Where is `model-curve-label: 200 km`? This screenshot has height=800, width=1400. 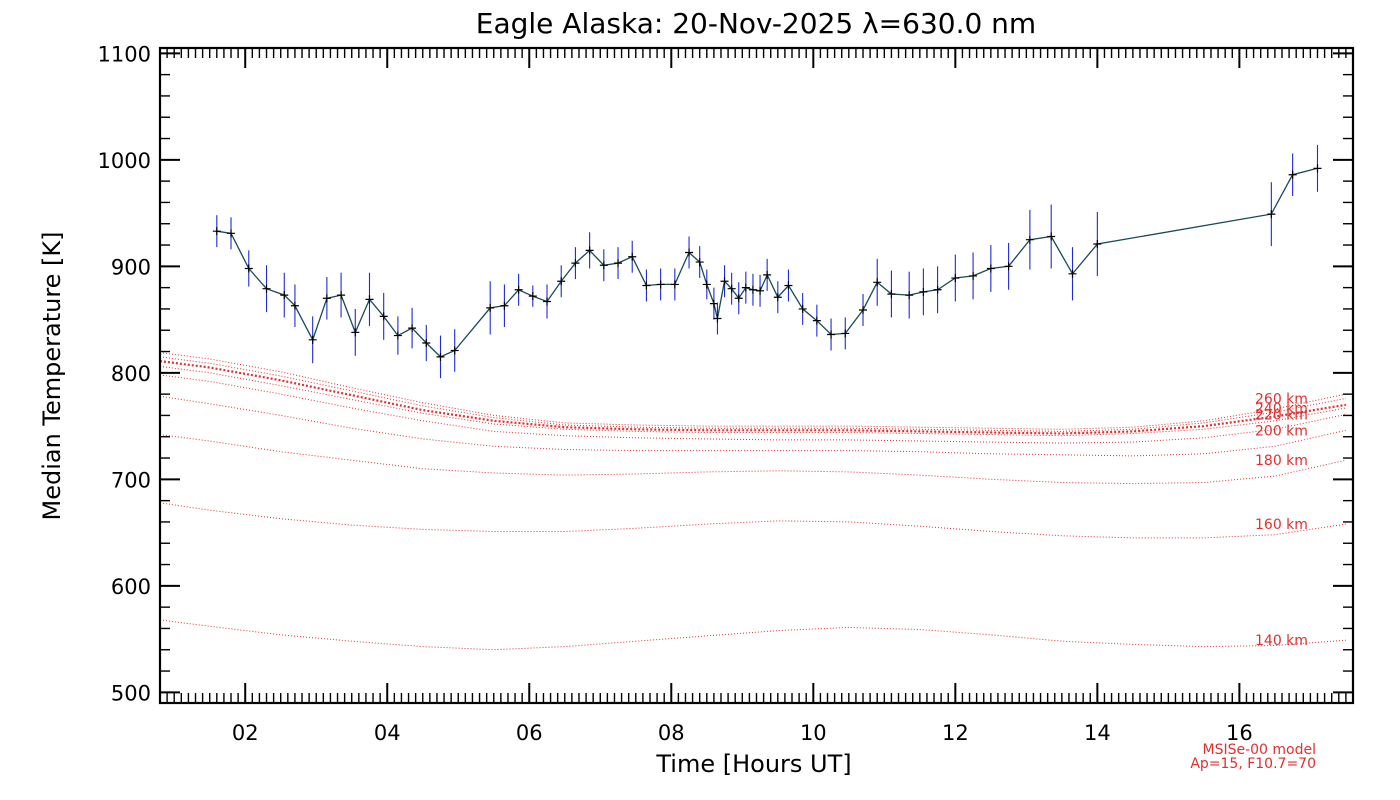 model-curve-label: 200 km is located at coordinates (1281, 431).